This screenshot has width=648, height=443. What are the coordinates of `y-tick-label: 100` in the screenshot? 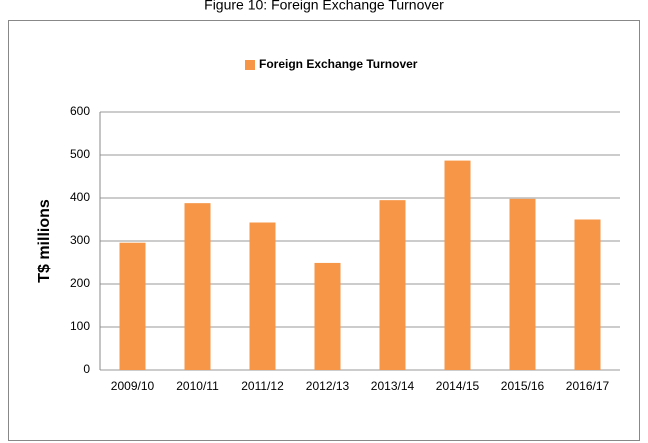 It's located at (80, 326).